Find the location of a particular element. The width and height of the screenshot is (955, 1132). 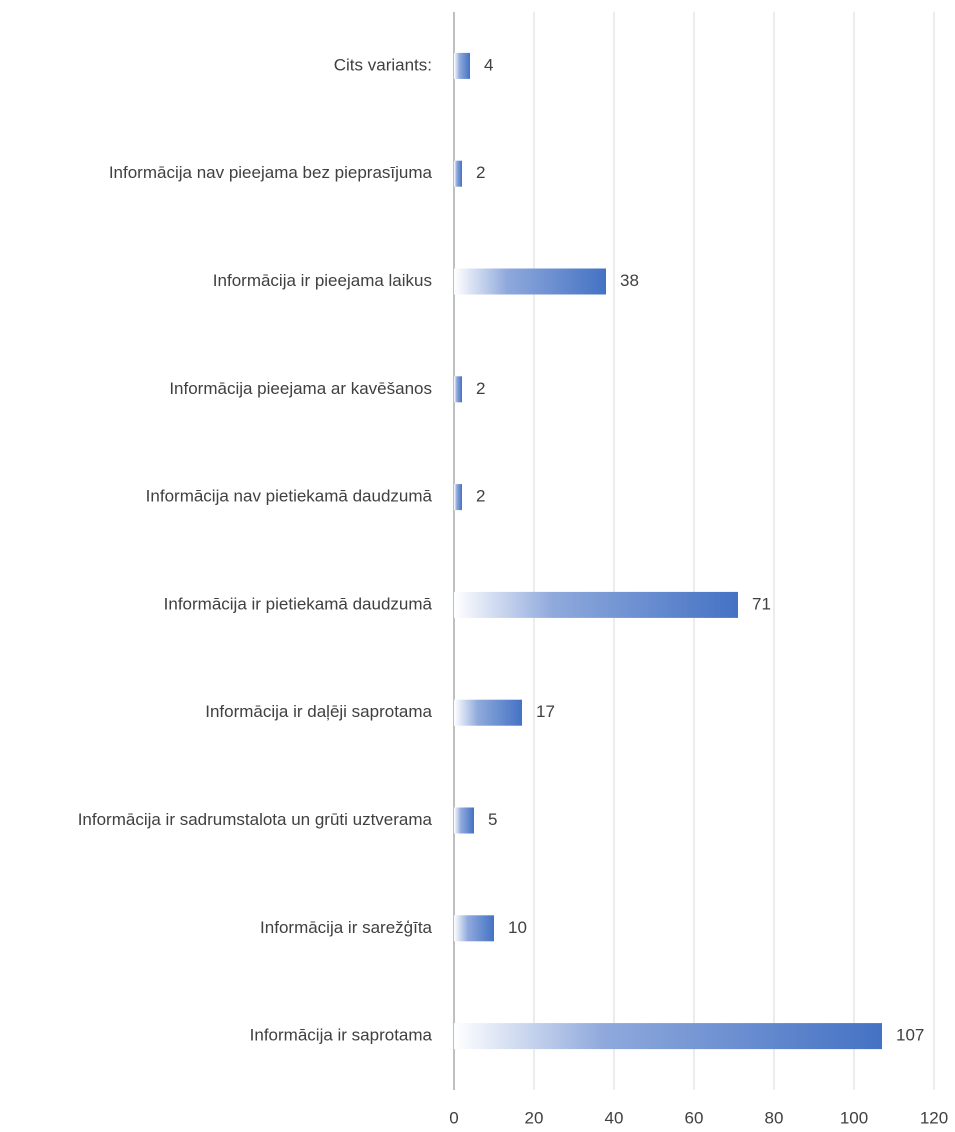

y-tick-label: Informācija ir saprotama is located at coordinates (341, 1035).